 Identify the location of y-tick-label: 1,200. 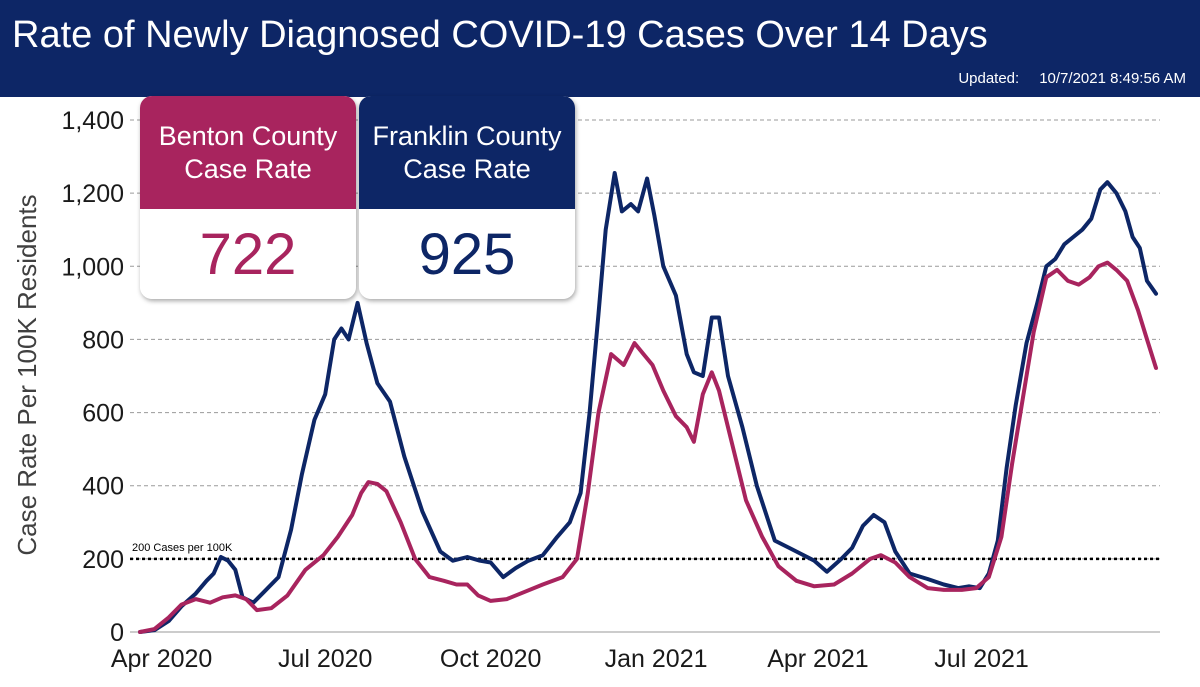
(92, 194).